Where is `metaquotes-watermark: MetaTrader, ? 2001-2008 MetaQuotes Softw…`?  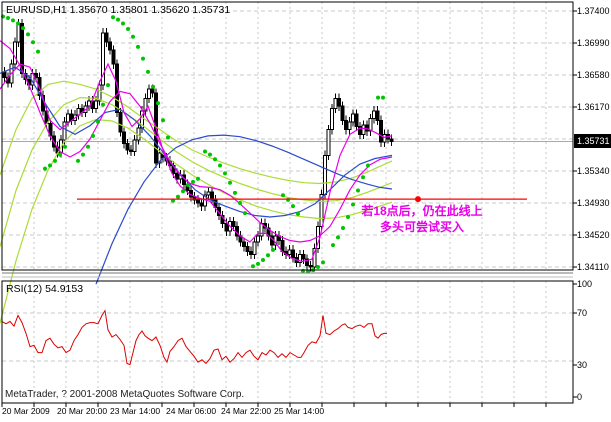 metaquotes-watermark: MetaTrader, ? 2001-2008 MetaQuotes Softw… is located at coordinates (125, 394).